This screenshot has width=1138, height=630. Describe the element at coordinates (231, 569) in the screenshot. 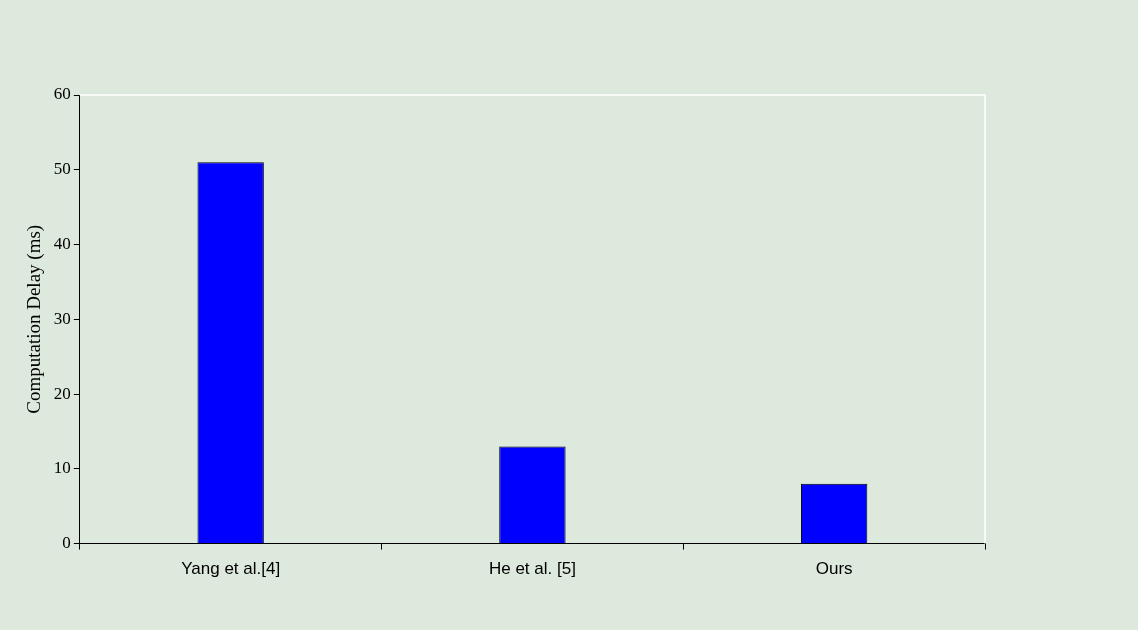

I see `x-tick-label: Yang et al.[4]` at that location.